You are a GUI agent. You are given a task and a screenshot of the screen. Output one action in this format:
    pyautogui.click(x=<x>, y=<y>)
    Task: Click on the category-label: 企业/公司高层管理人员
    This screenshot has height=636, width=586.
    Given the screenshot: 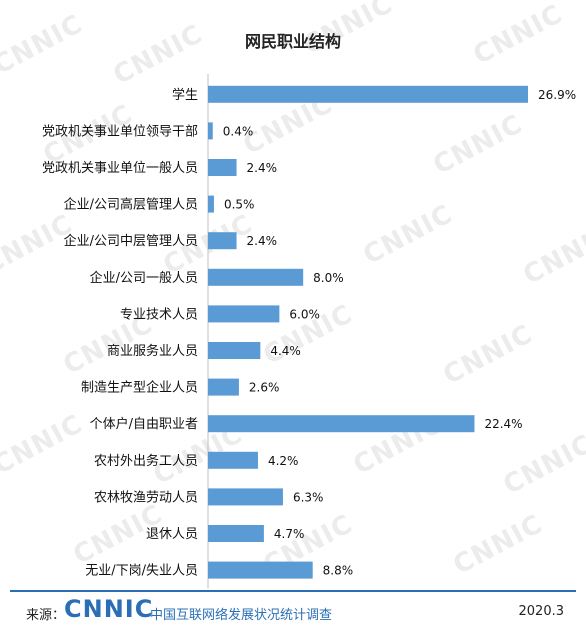 What is the action you would take?
    pyautogui.click(x=131, y=205)
    